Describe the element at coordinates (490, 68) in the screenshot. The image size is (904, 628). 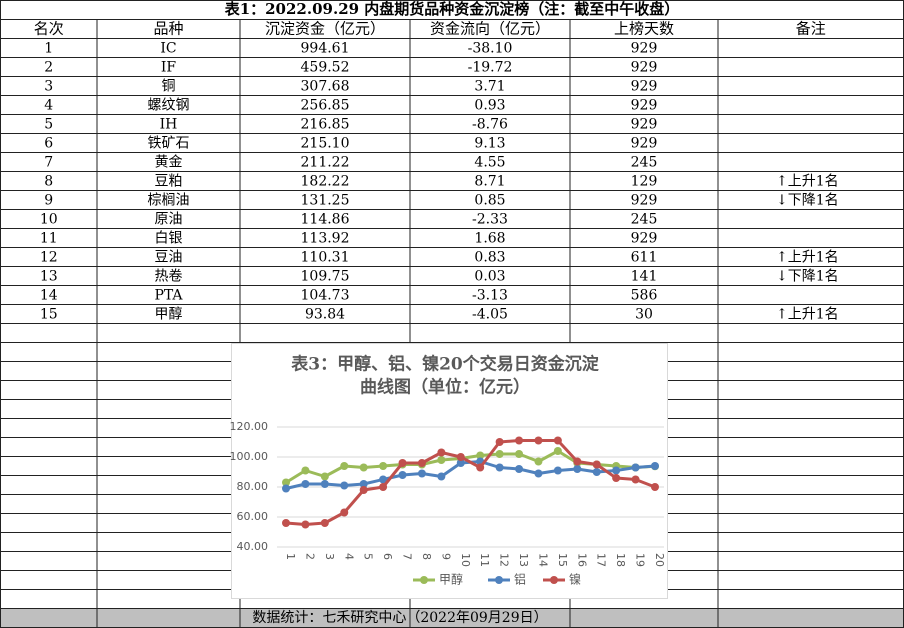
I see `cell: -19.72` at that location.